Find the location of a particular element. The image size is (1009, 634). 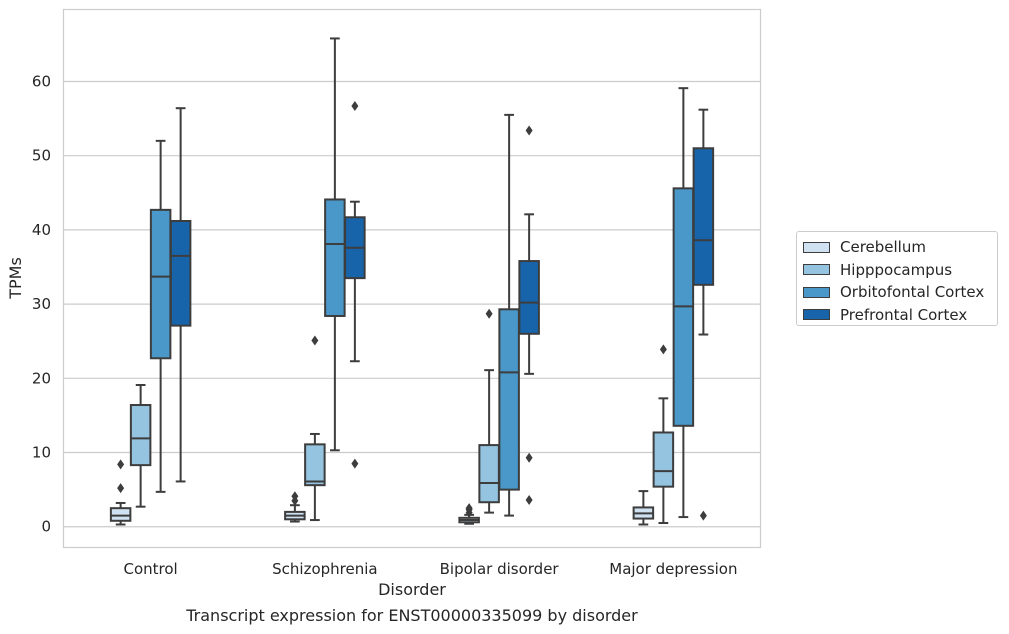

legend-label: Prefrontal Cortex is located at coordinates (904, 314).